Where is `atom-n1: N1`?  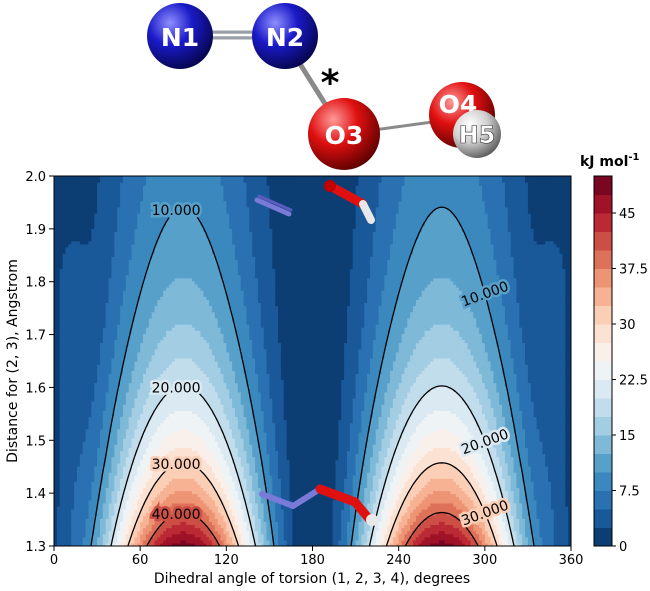
atom-n1: N1 is located at coordinates (180, 36).